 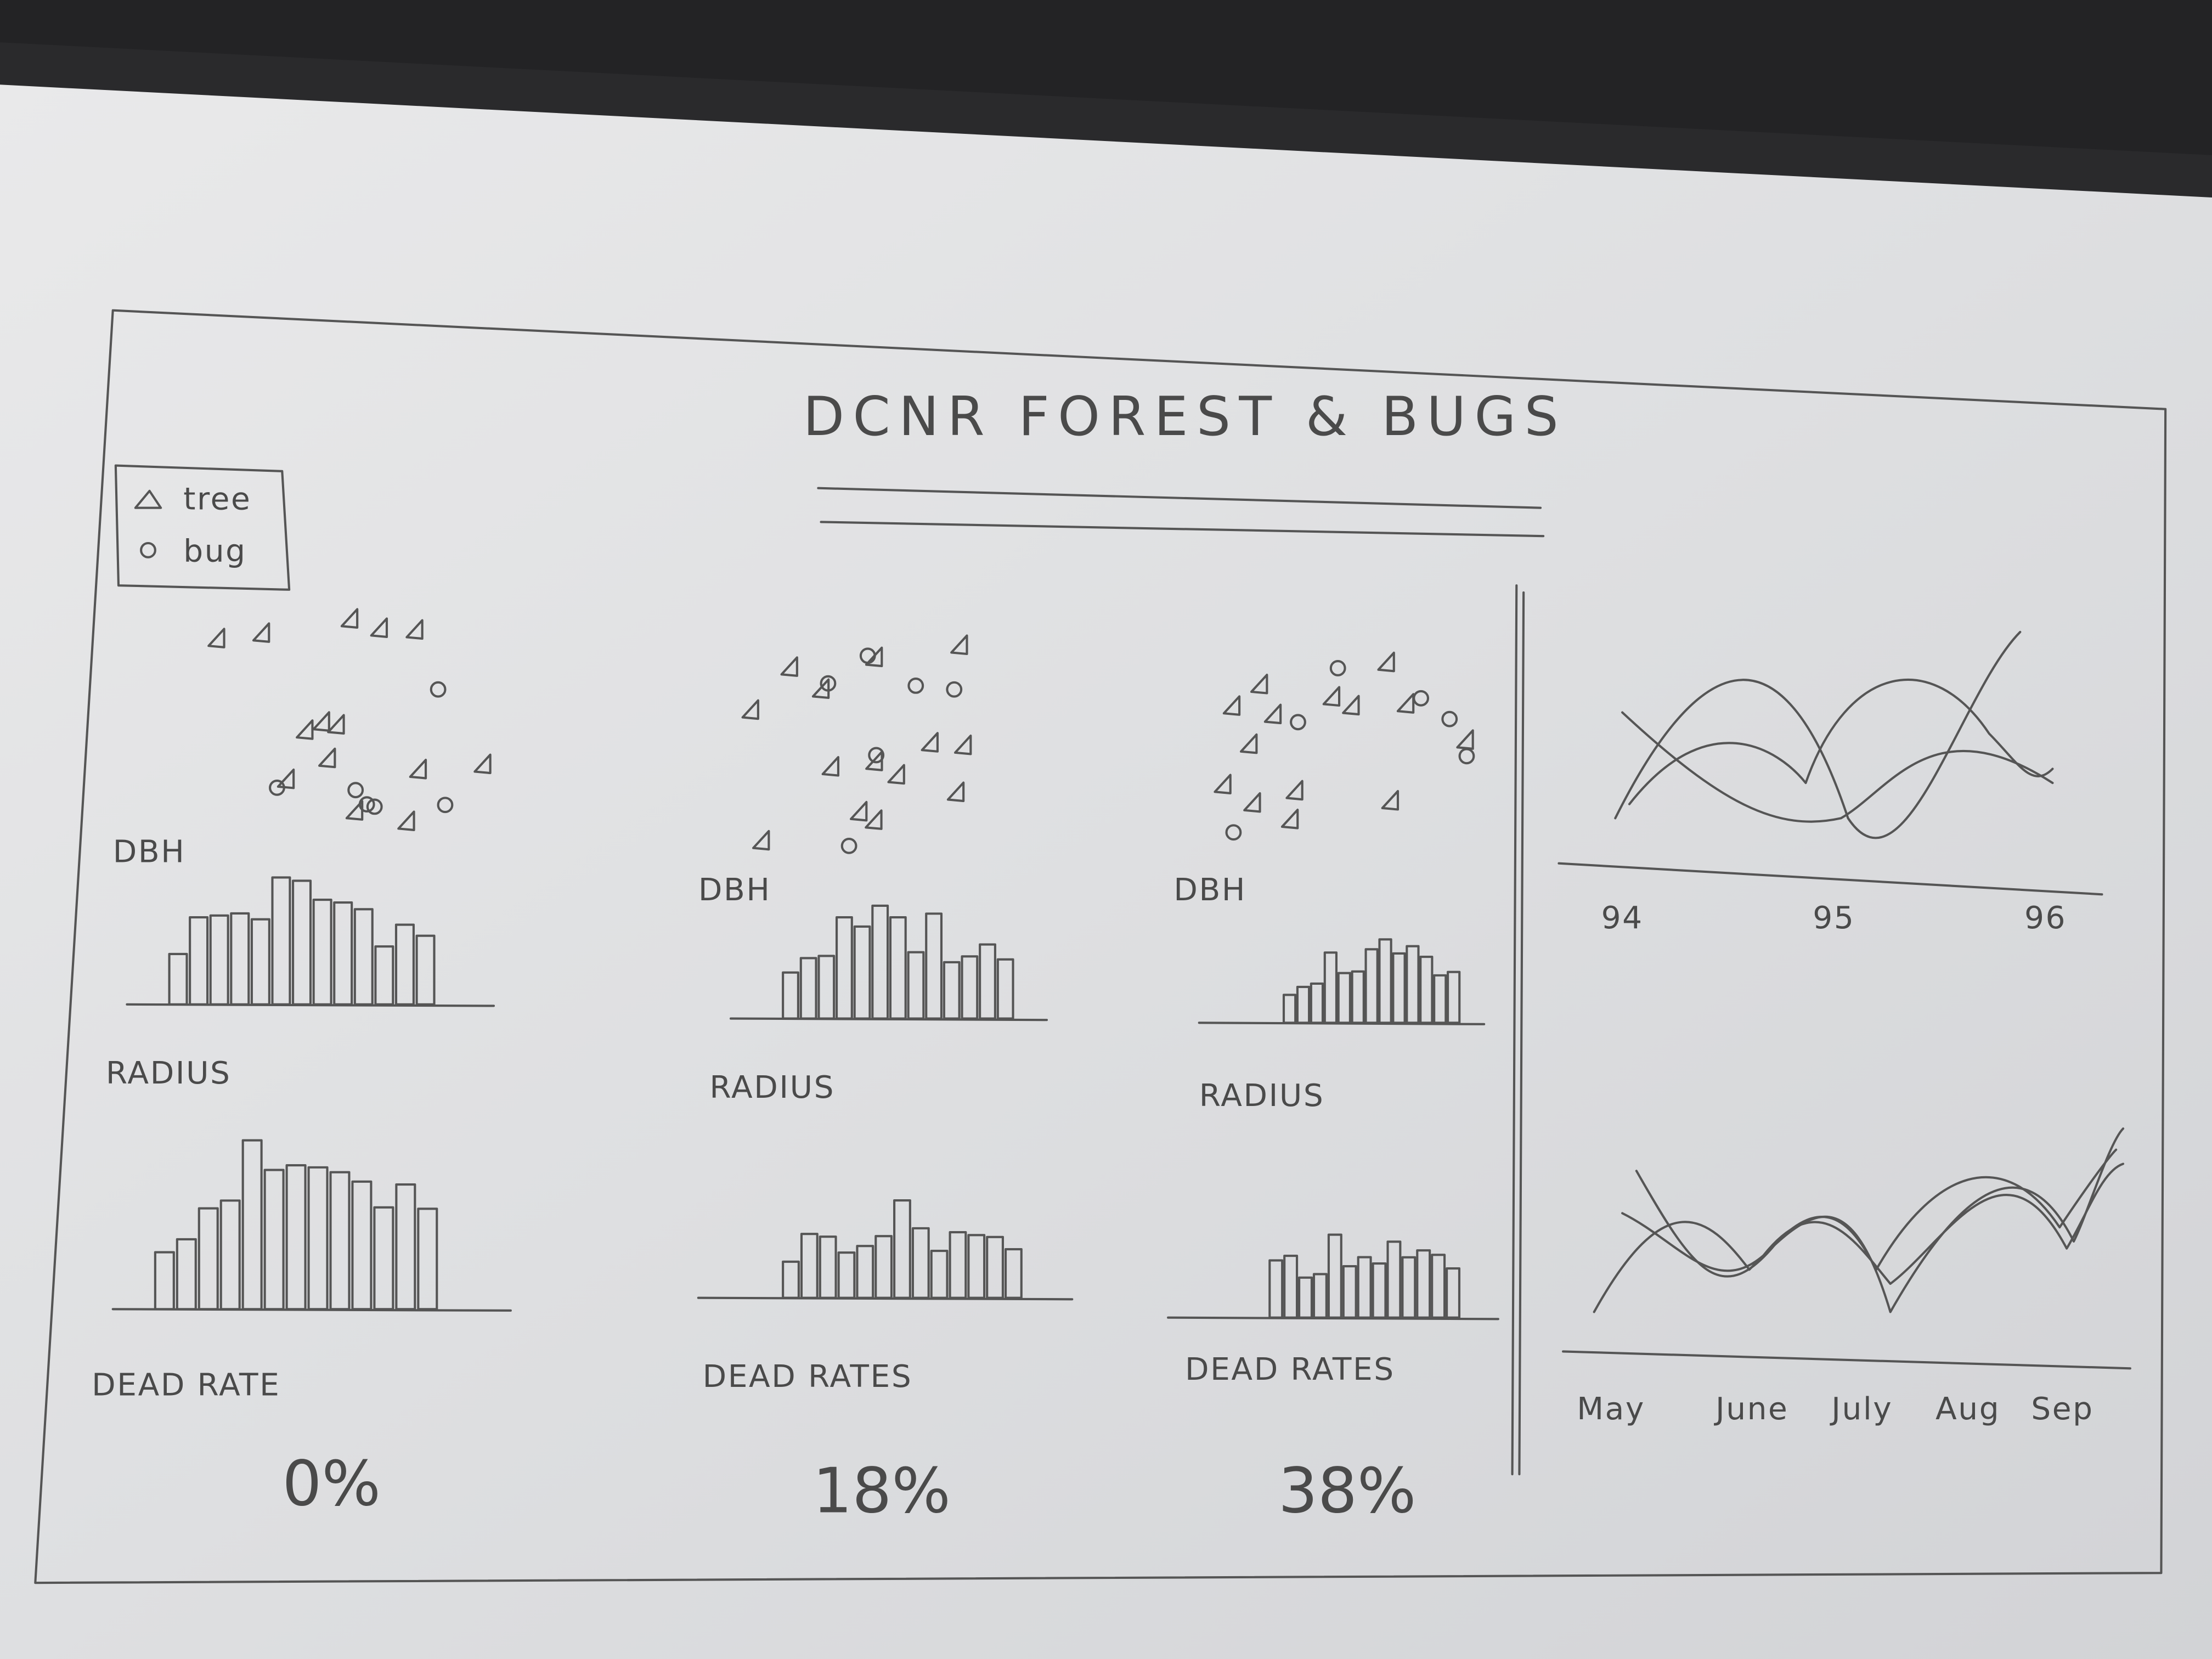 What do you see at coordinates (2062, 1409) in the screenshot?
I see `x-label: Sep` at bounding box center [2062, 1409].